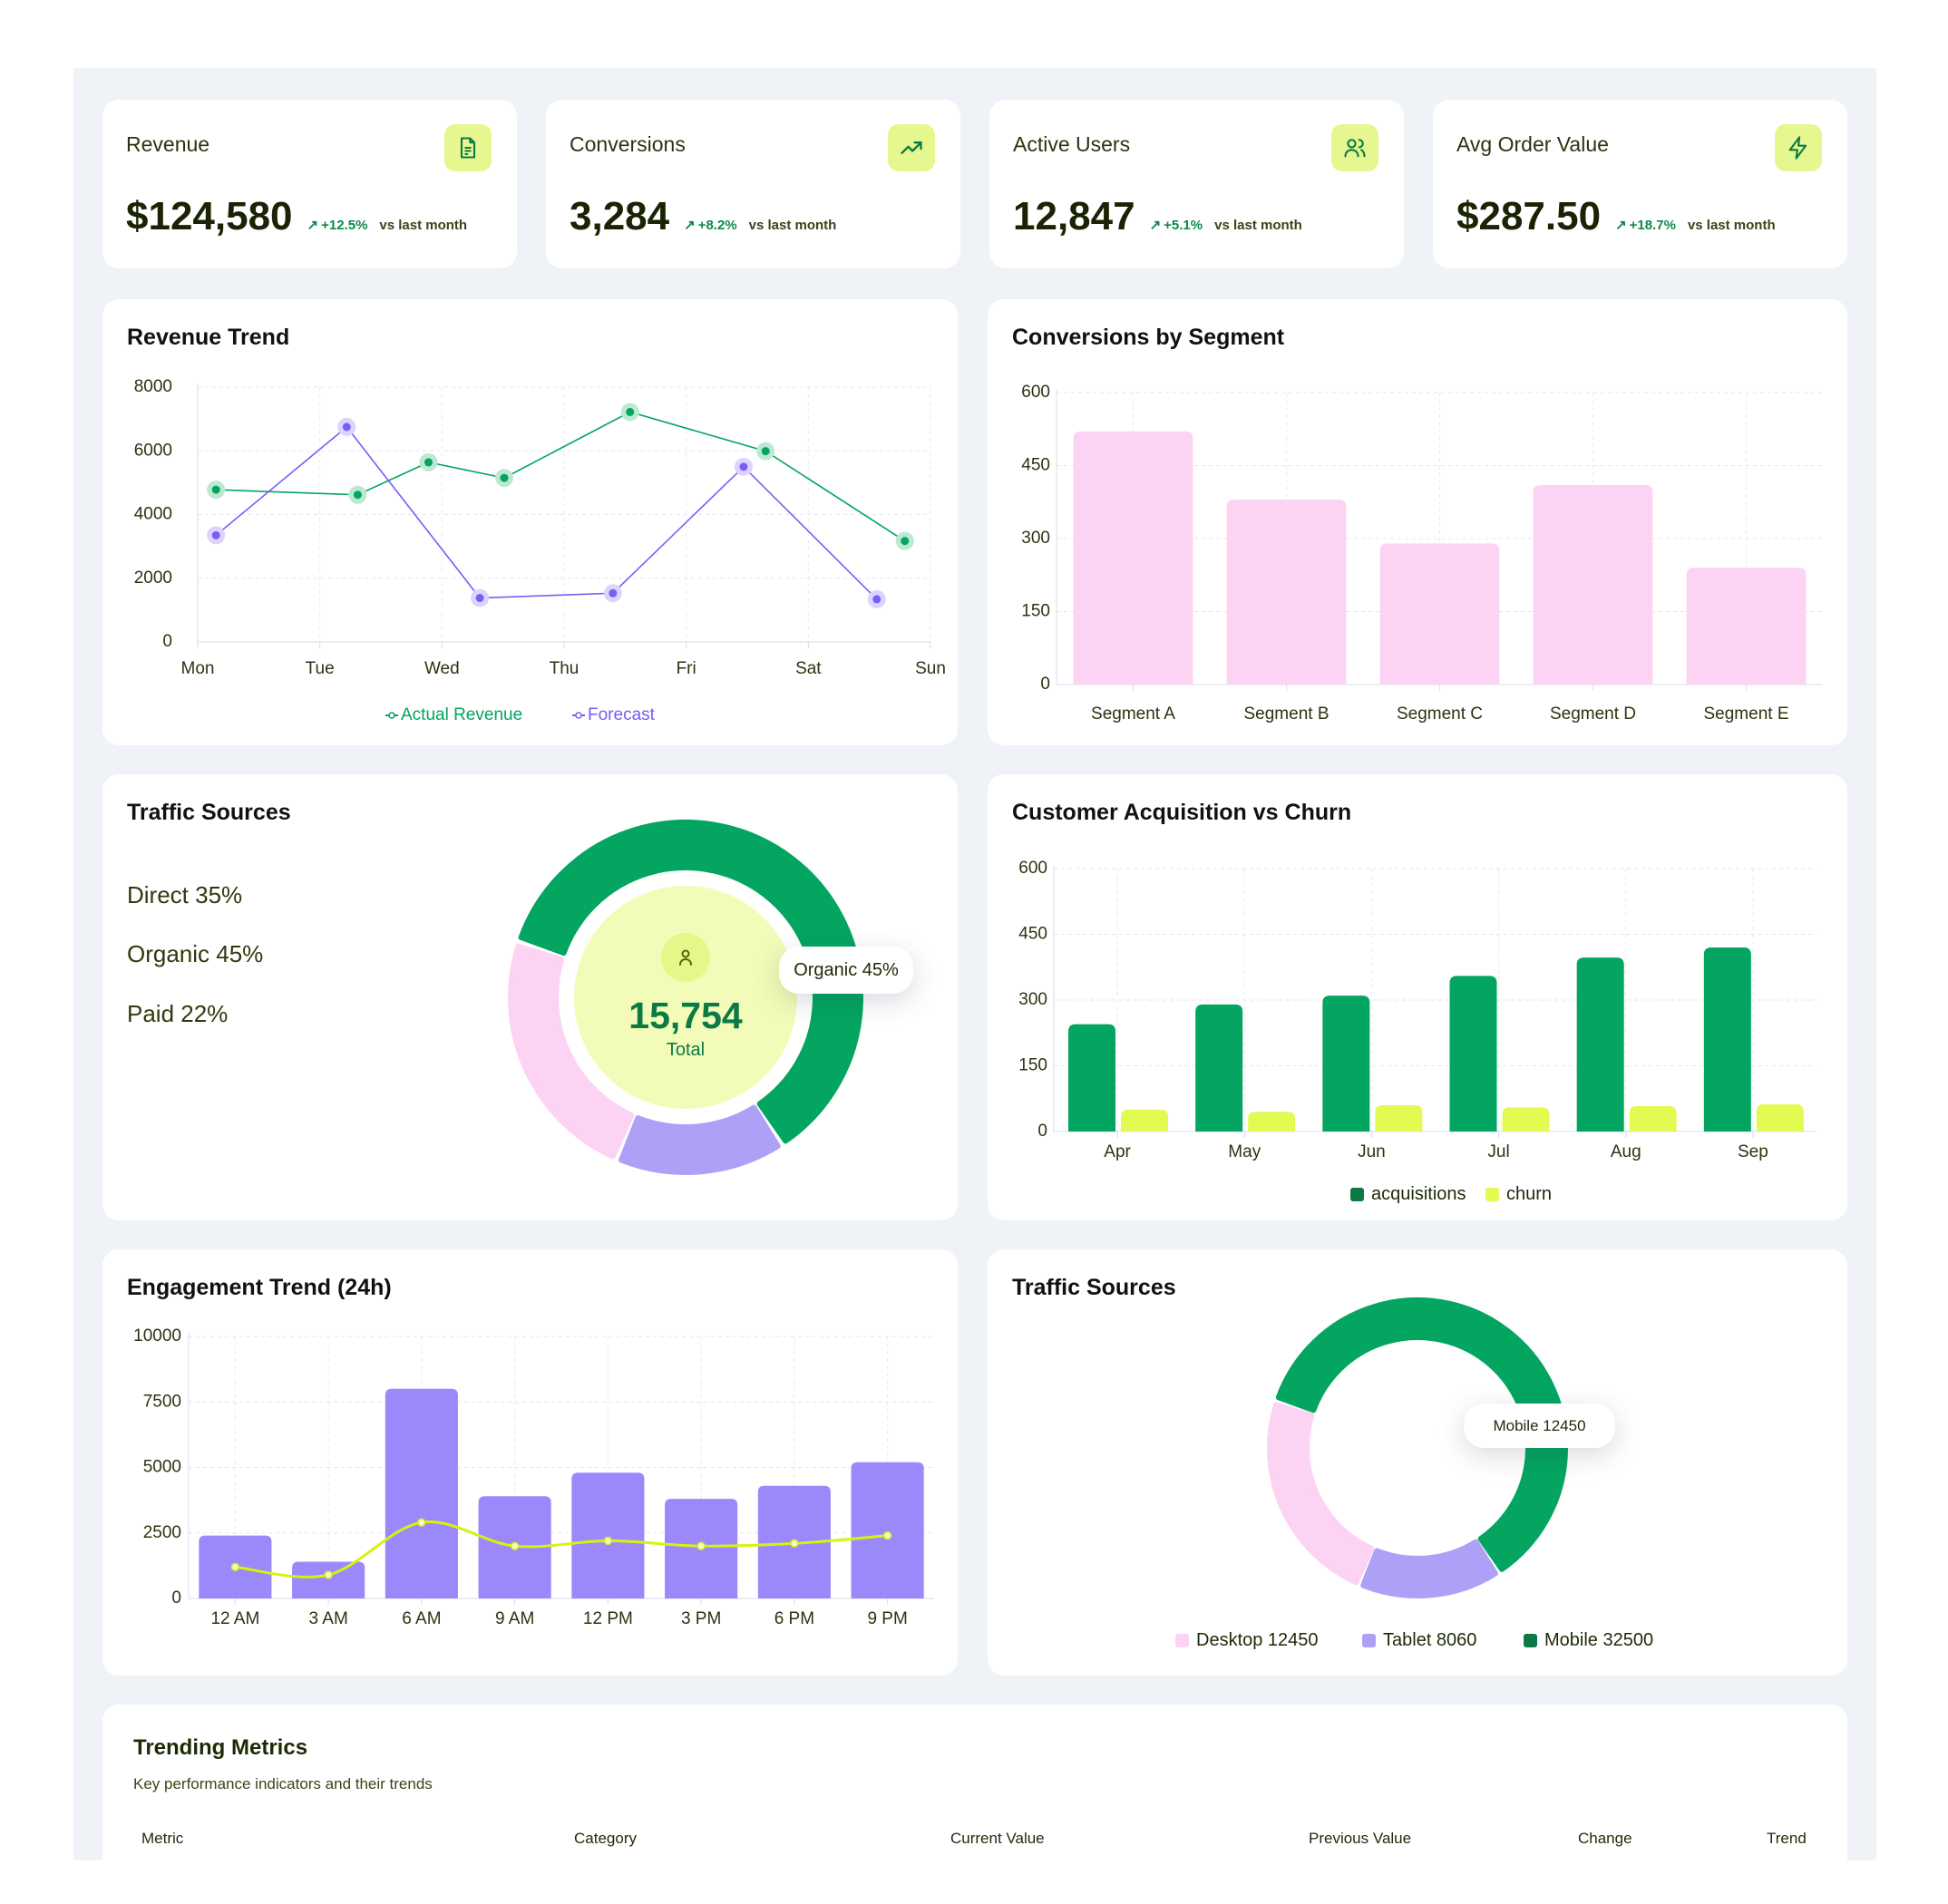  I want to click on legend-churn: churn, so click(1519, 1194).